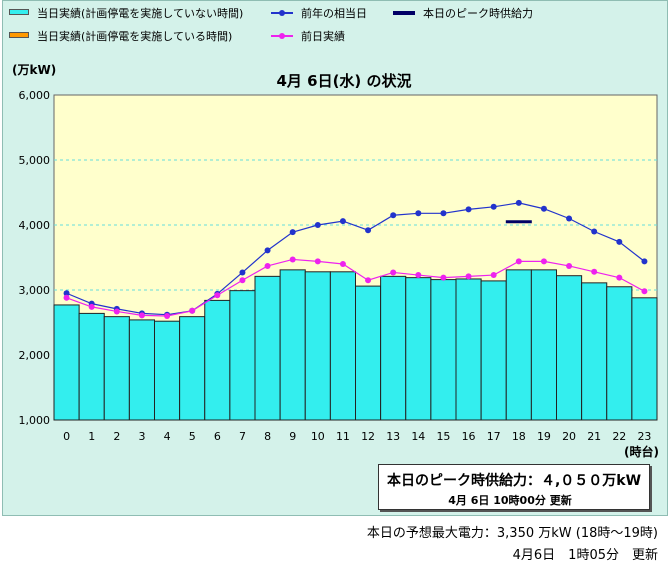 This screenshot has height=566, width=672. I want to click on y-axis-unit-label: (万kW), so click(34, 70).